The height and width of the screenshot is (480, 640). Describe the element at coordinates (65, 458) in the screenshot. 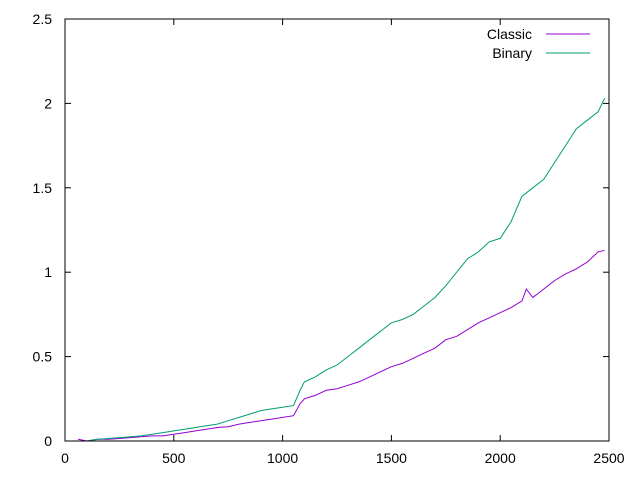

I see `x-tick-label: 0` at that location.